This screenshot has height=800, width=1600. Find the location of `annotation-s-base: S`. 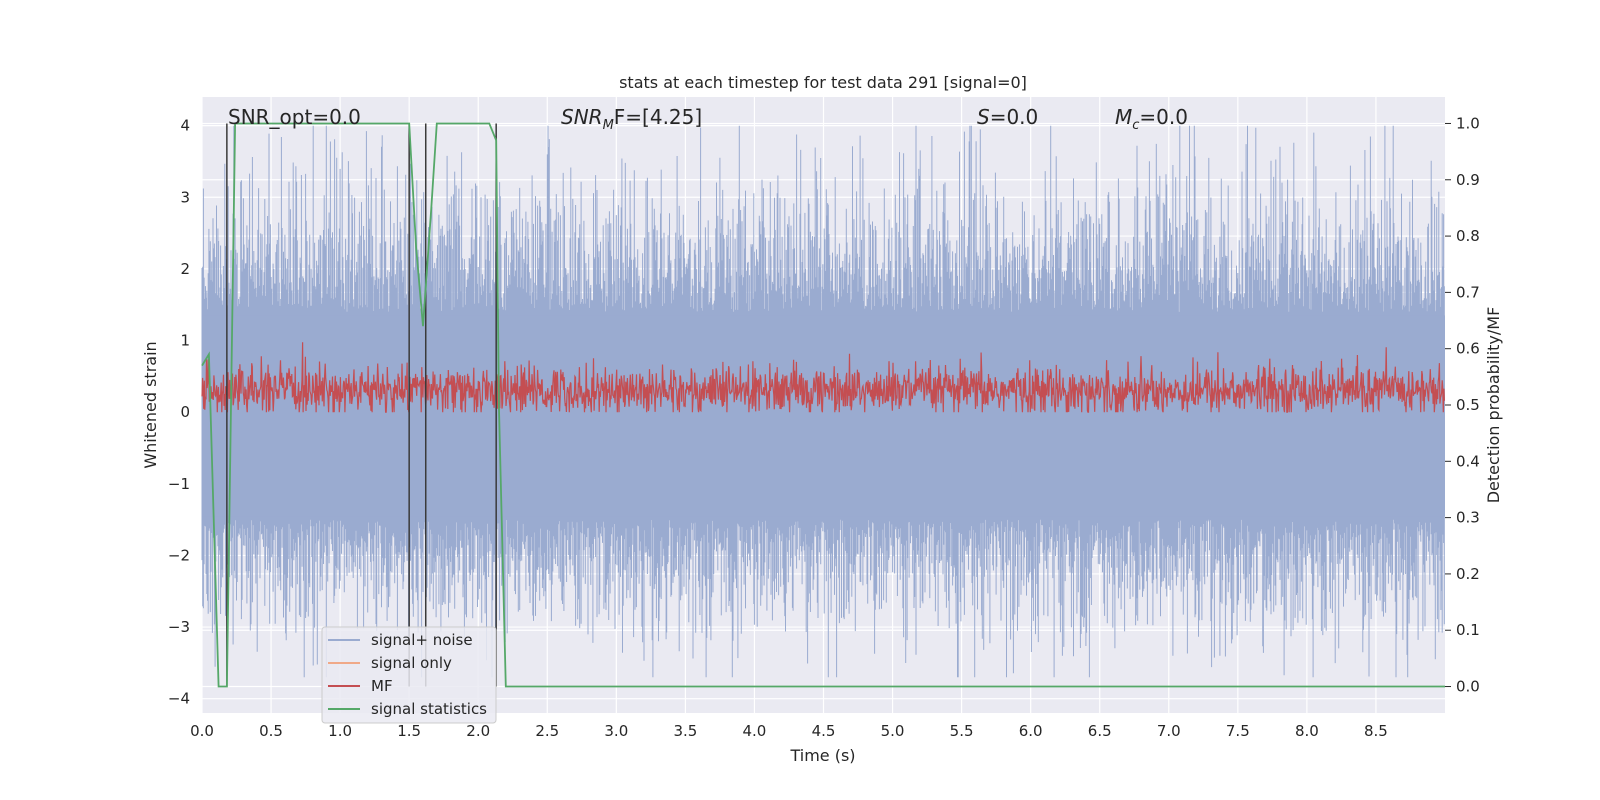

annotation-s-base: S is located at coordinates (983, 117).